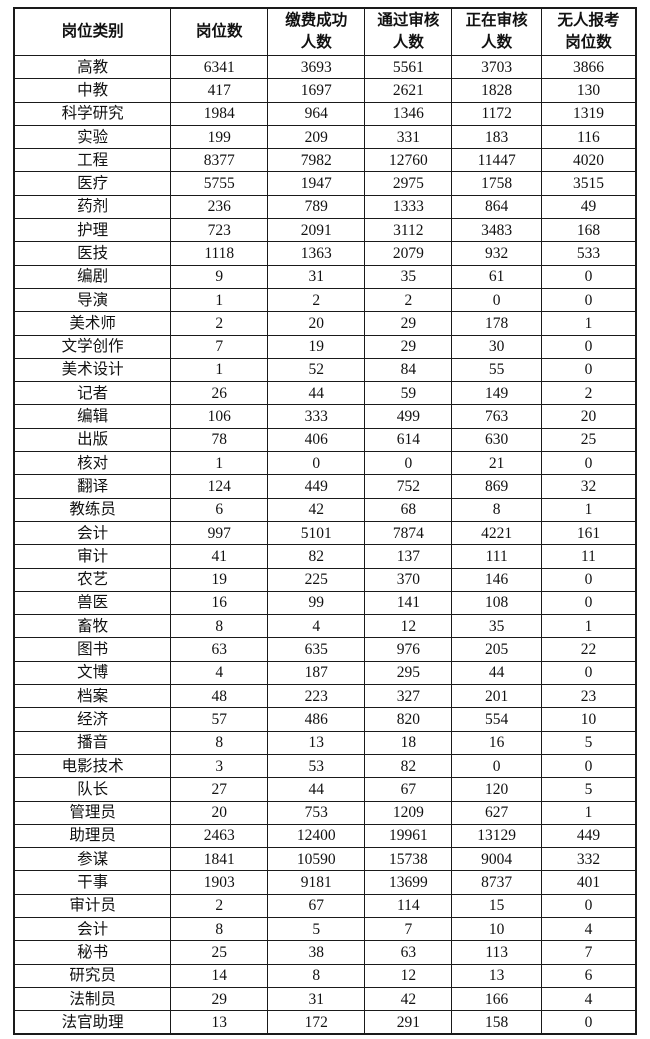 The width and height of the screenshot is (650, 1039). Describe the element at coordinates (325, 766) in the screenshot. I see `table-row: 电影技术 3 53 82 0 0` at that location.